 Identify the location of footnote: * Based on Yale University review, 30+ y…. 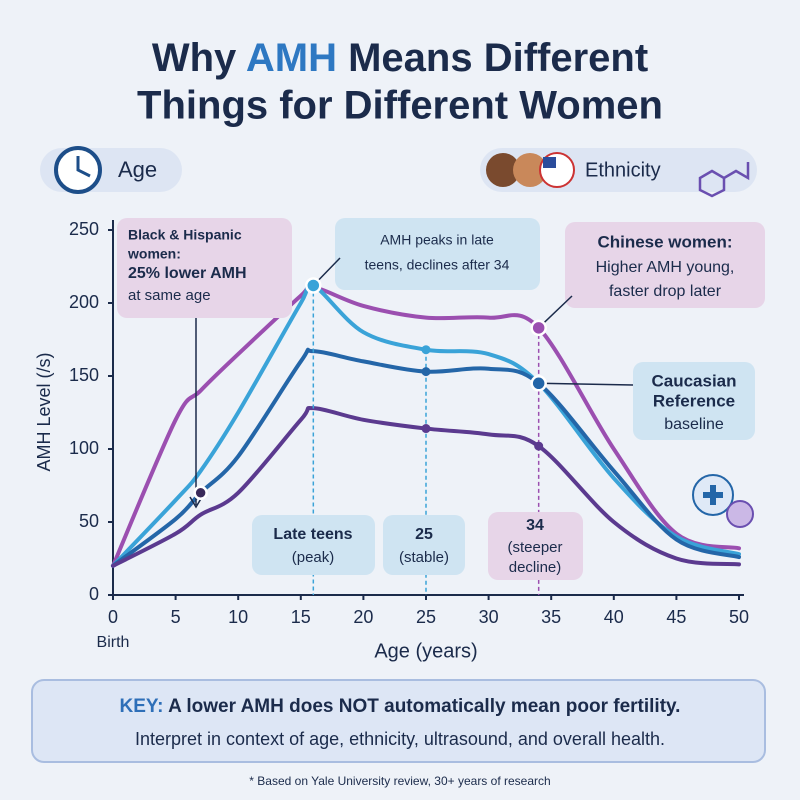
(399, 781).